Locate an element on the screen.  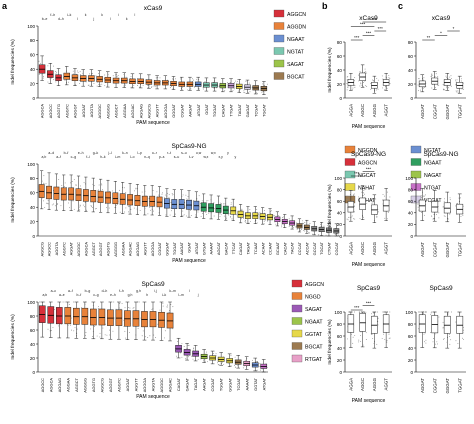
sig-letter: g,h is located at coordinates (130, 295).